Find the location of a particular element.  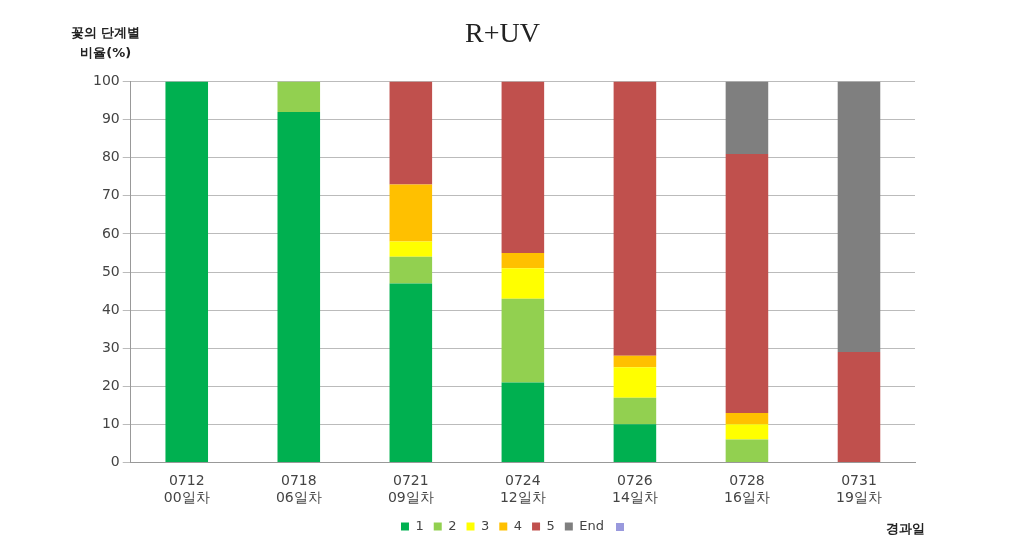

chart-title: R+UV is located at coordinates (502, 33).